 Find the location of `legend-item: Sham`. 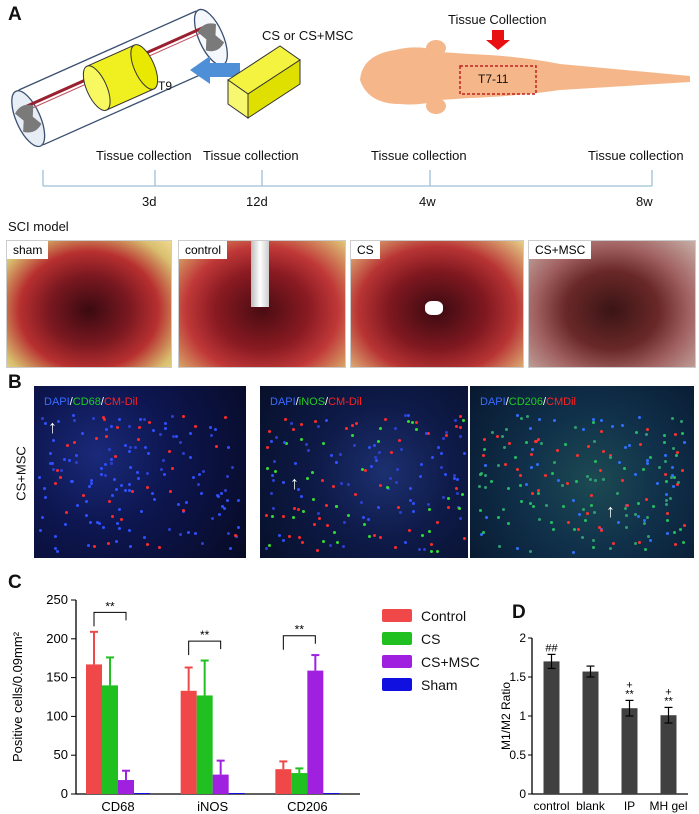

legend-item: Sham is located at coordinates (437, 684).